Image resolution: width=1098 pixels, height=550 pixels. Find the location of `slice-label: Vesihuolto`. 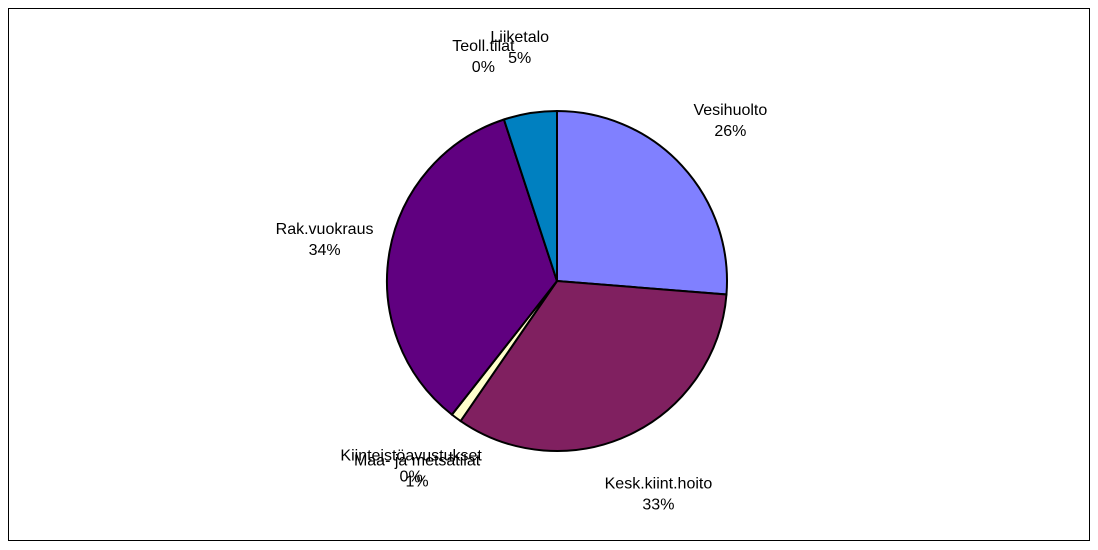

slice-label: Vesihuolto is located at coordinates (730, 110).